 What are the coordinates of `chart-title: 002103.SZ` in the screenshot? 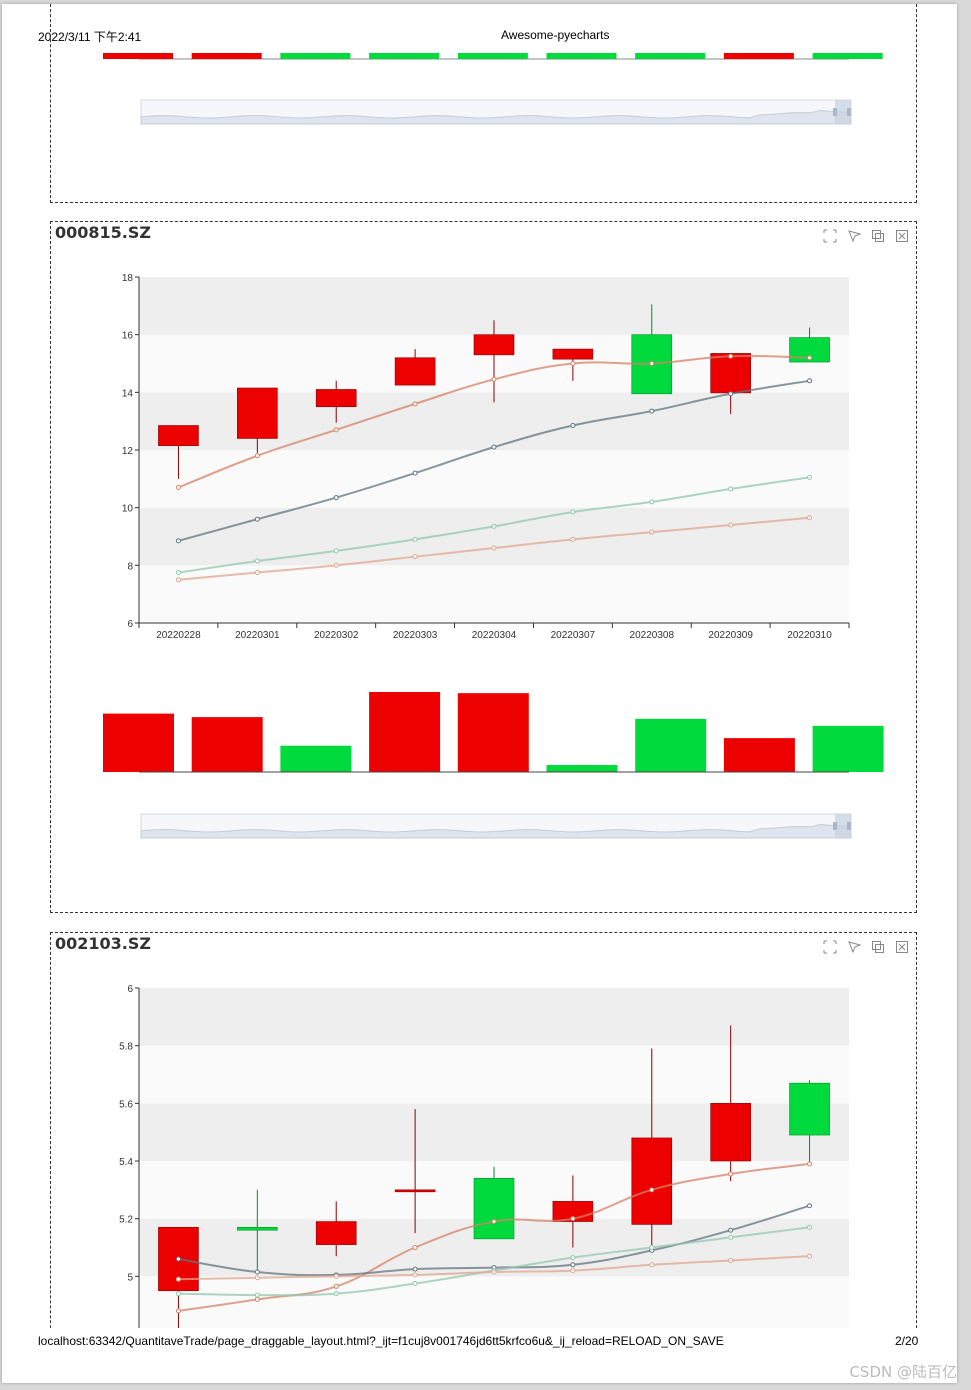 It's located at (103, 943).